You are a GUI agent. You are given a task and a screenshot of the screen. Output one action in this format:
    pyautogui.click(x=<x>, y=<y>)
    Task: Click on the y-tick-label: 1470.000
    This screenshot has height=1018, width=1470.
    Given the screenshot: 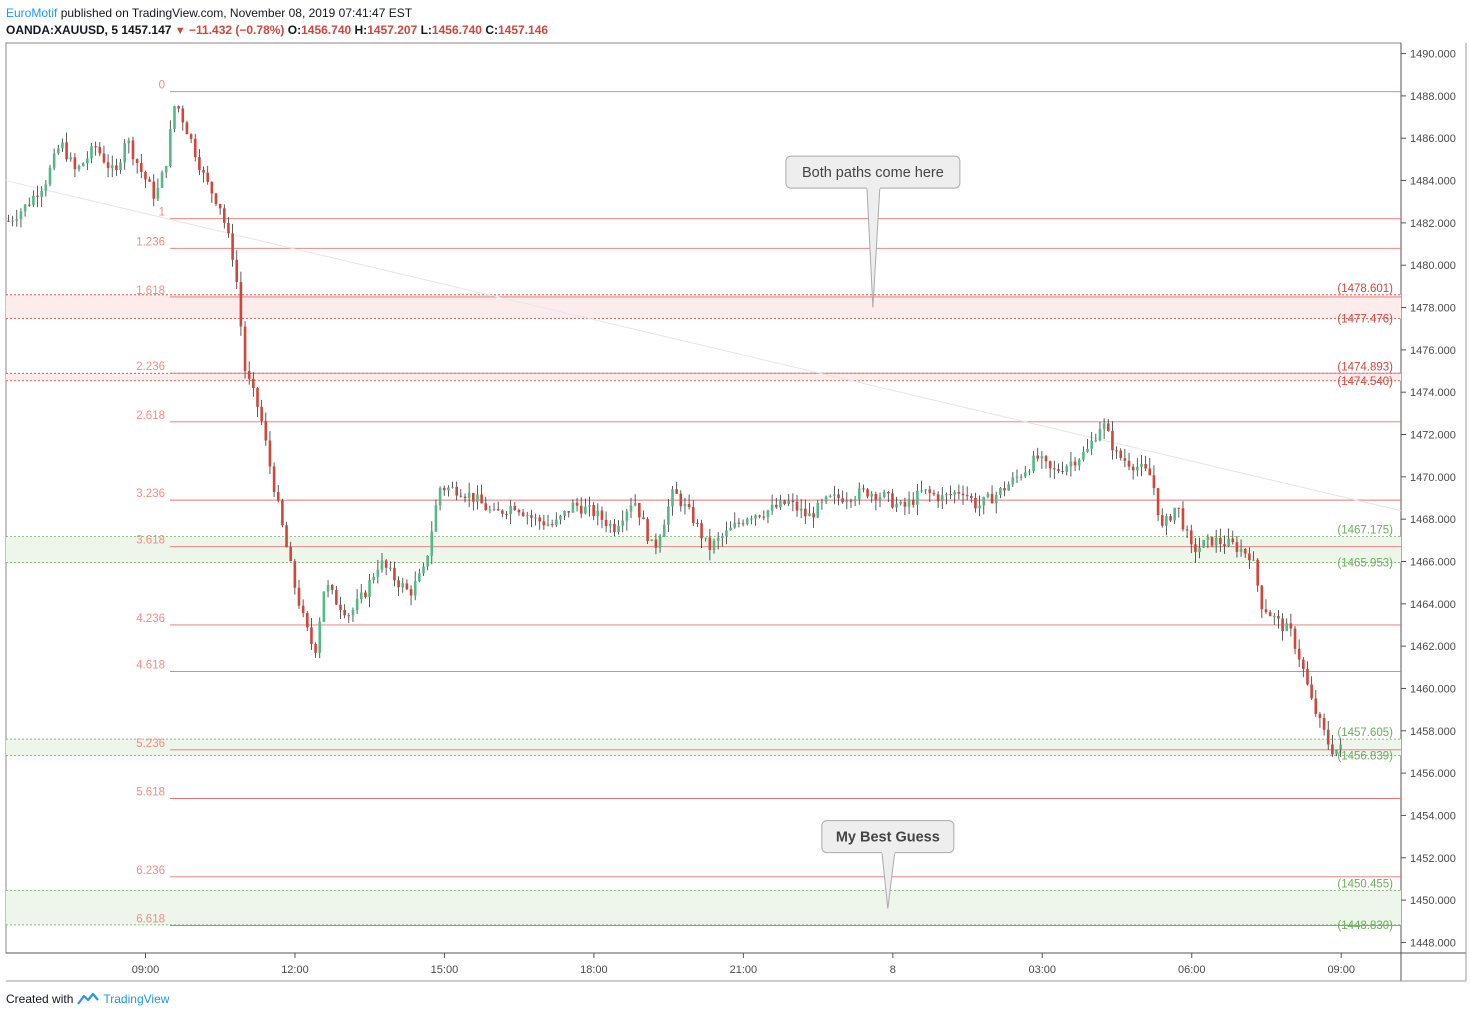 What is the action you would take?
    pyautogui.click(x=1433, y=478)
    